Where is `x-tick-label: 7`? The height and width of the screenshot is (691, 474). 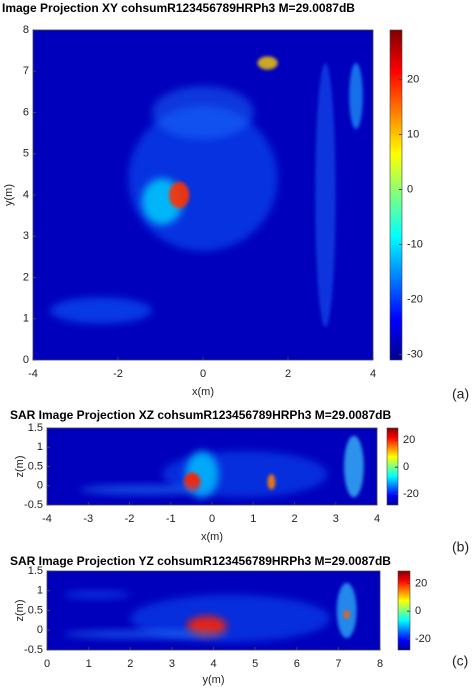 x-tick-label: 7 is located at coordinates (338, 664).